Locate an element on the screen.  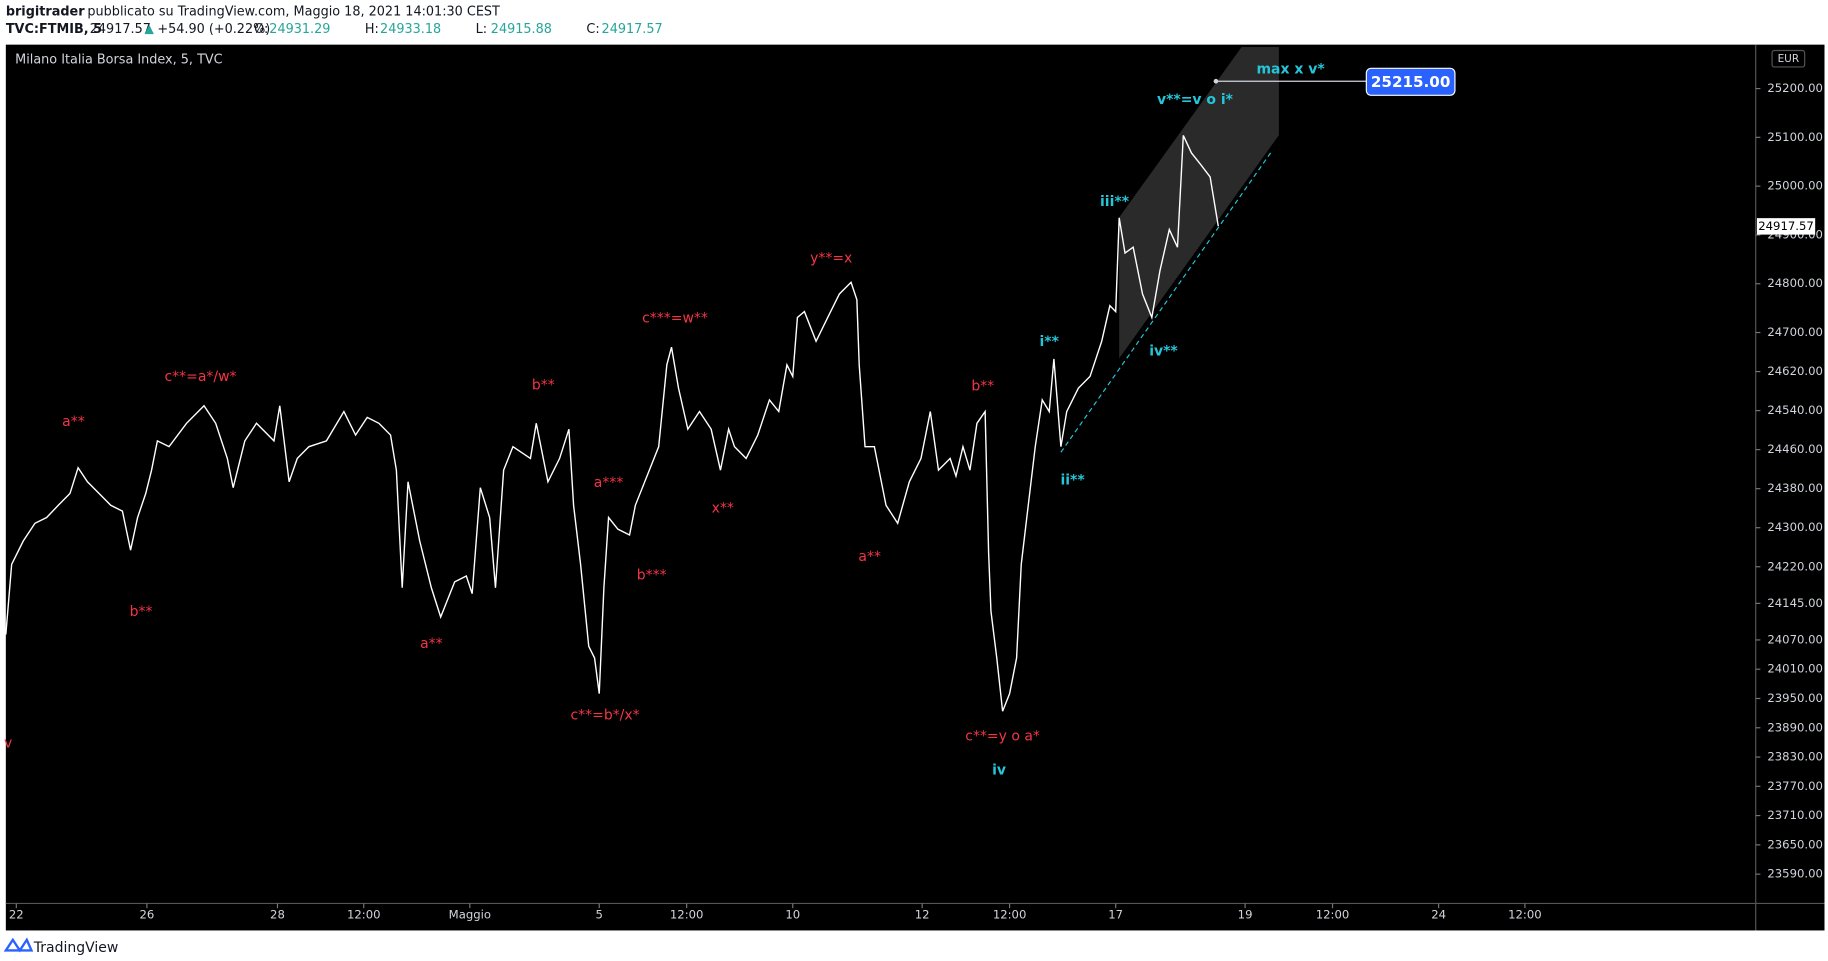
wave-label: c**=b*/x* is located at coordinates (604, 715).